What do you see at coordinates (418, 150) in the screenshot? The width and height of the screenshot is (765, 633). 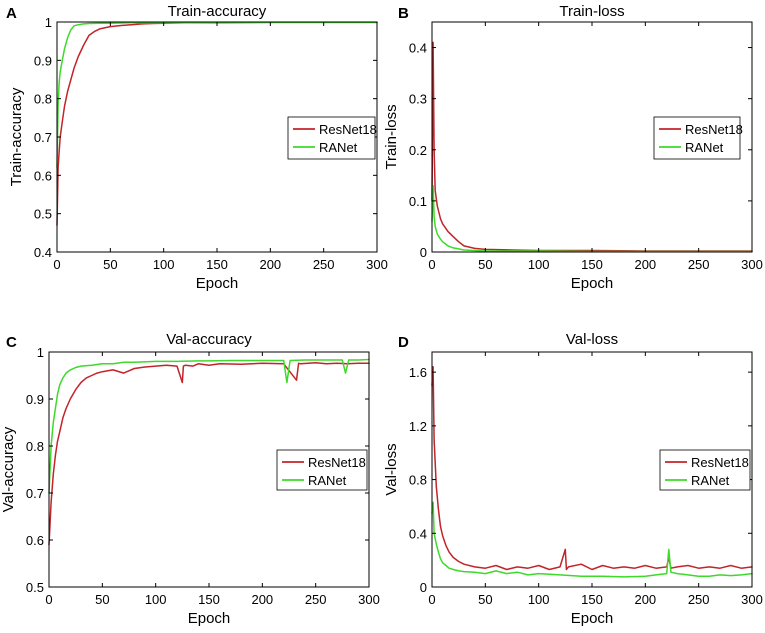 I see `y-tick-label: 0.2` at bounding box center [418, 150].